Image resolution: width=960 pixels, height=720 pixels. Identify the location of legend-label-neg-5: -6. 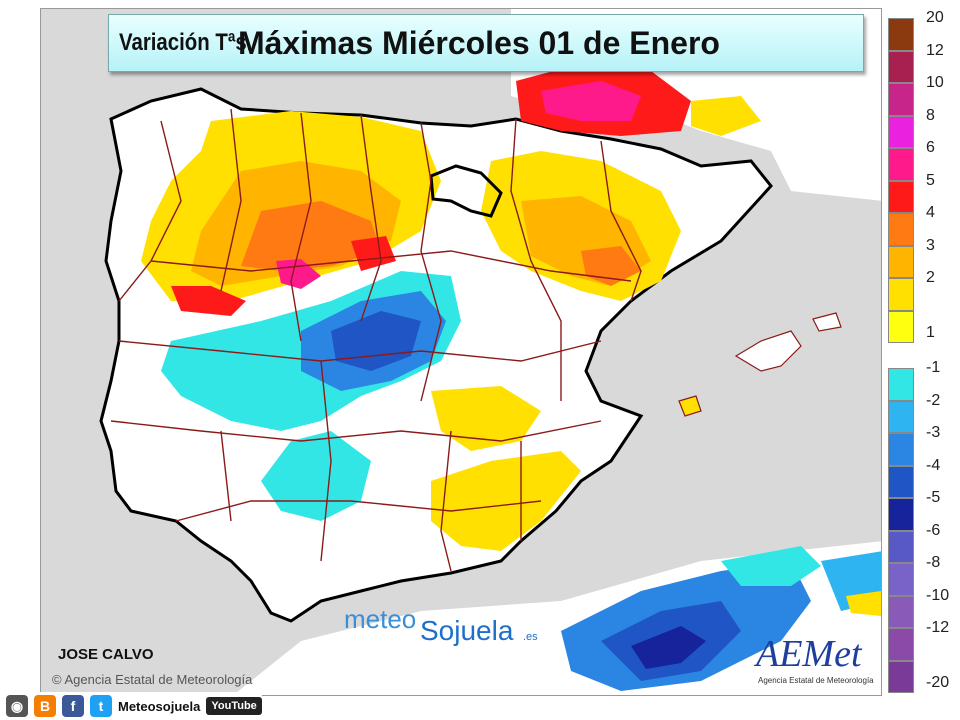
(933, 530).